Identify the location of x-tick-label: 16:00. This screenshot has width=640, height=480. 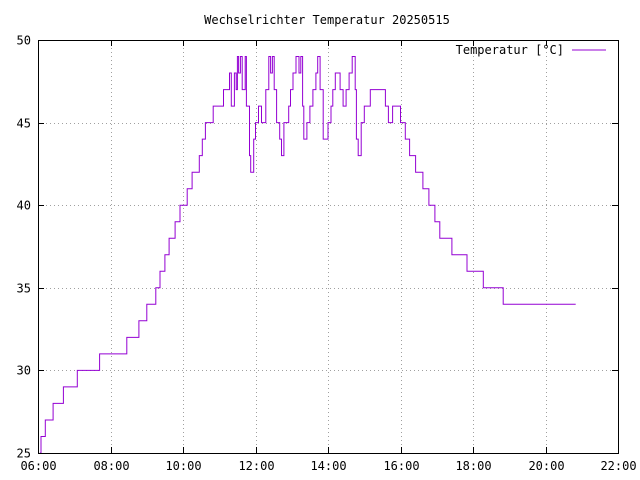
(401, 466).